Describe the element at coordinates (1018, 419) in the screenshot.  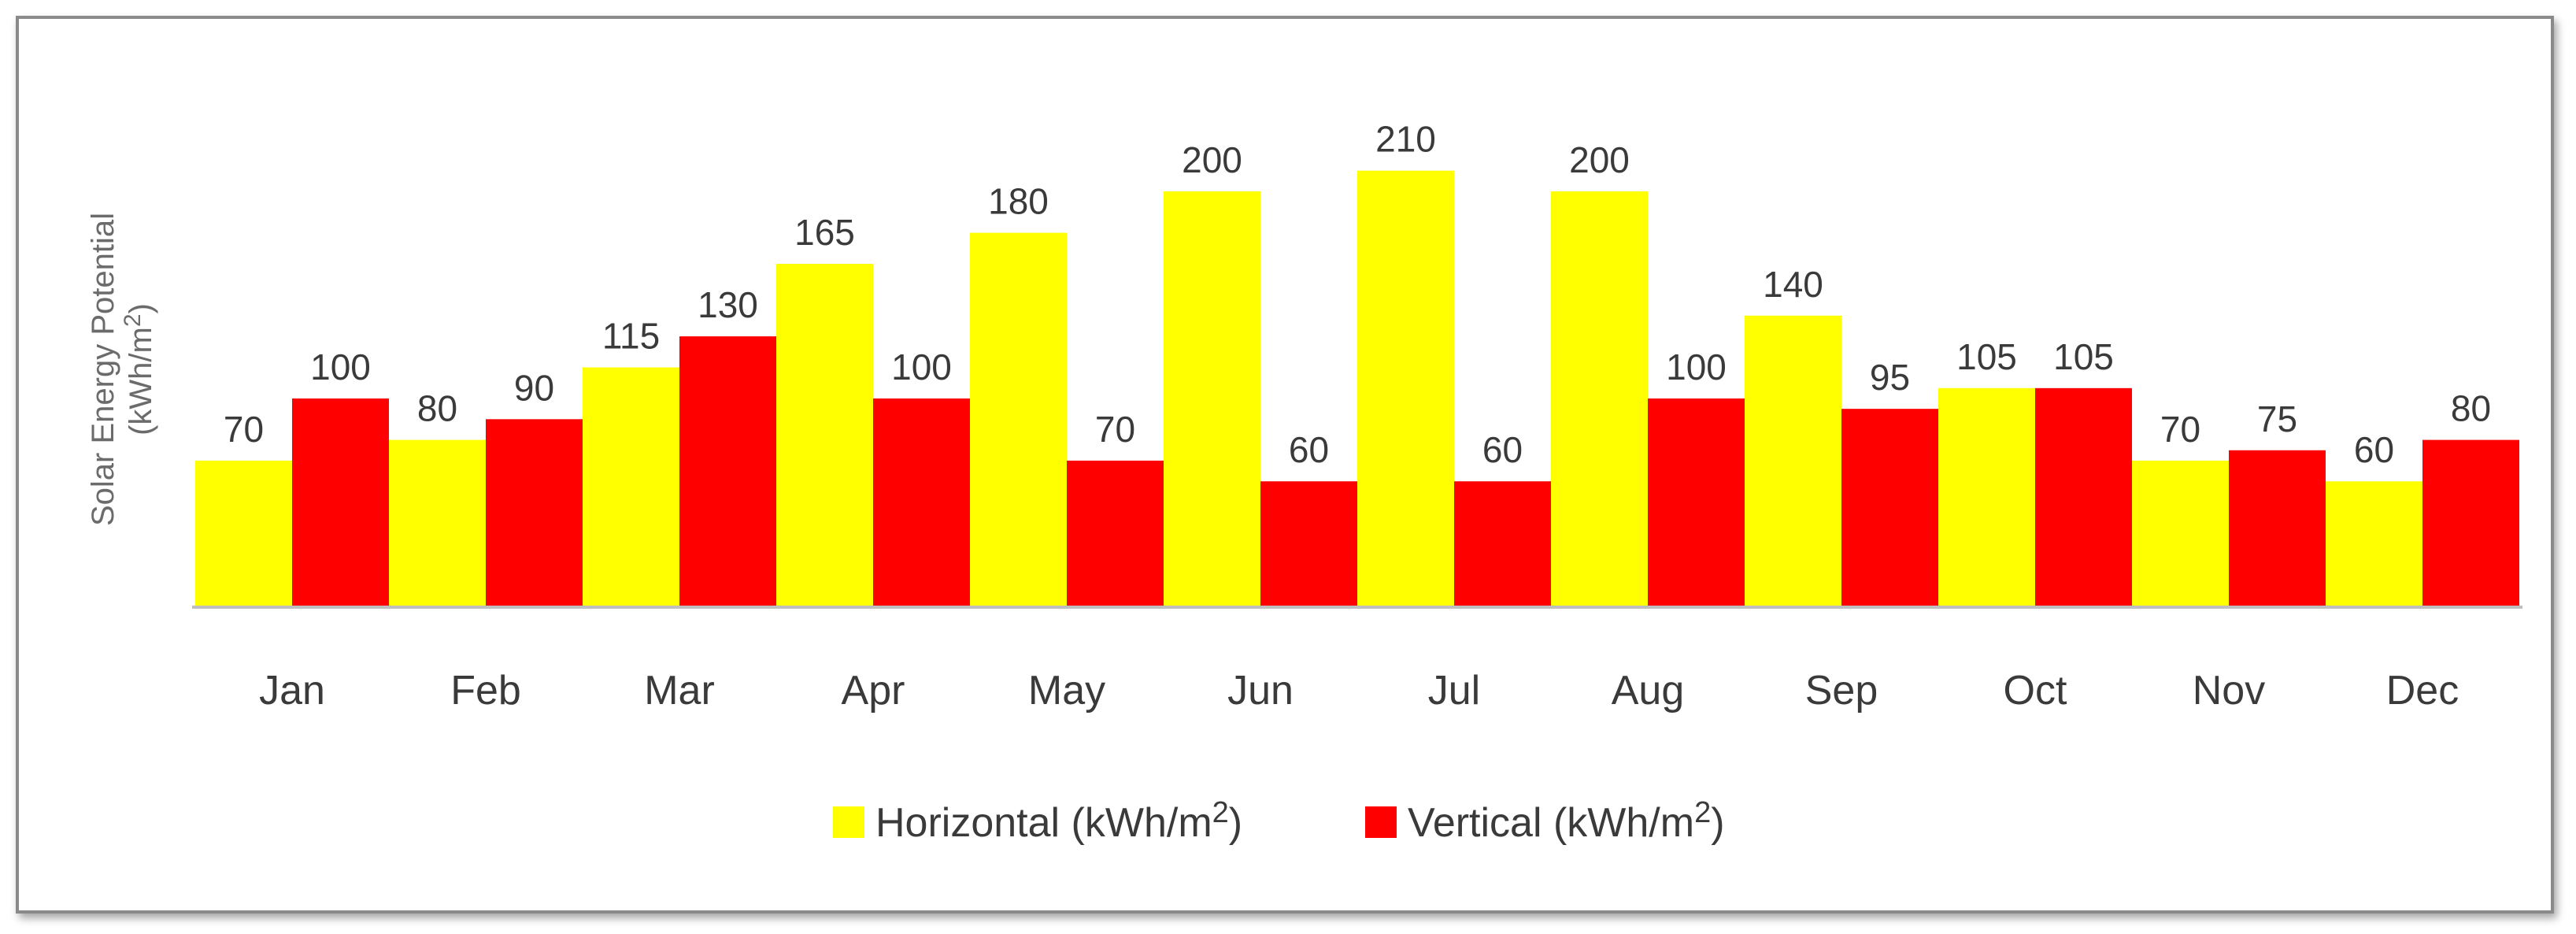
I see `bar-horizontal-may` at that location.